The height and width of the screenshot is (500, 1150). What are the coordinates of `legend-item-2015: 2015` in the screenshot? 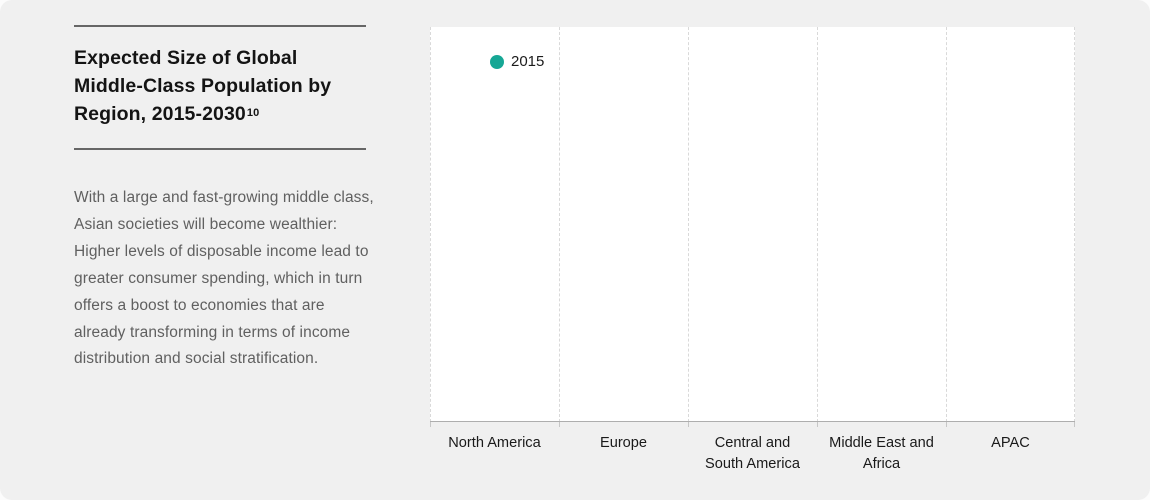 It's located at (517, 61).